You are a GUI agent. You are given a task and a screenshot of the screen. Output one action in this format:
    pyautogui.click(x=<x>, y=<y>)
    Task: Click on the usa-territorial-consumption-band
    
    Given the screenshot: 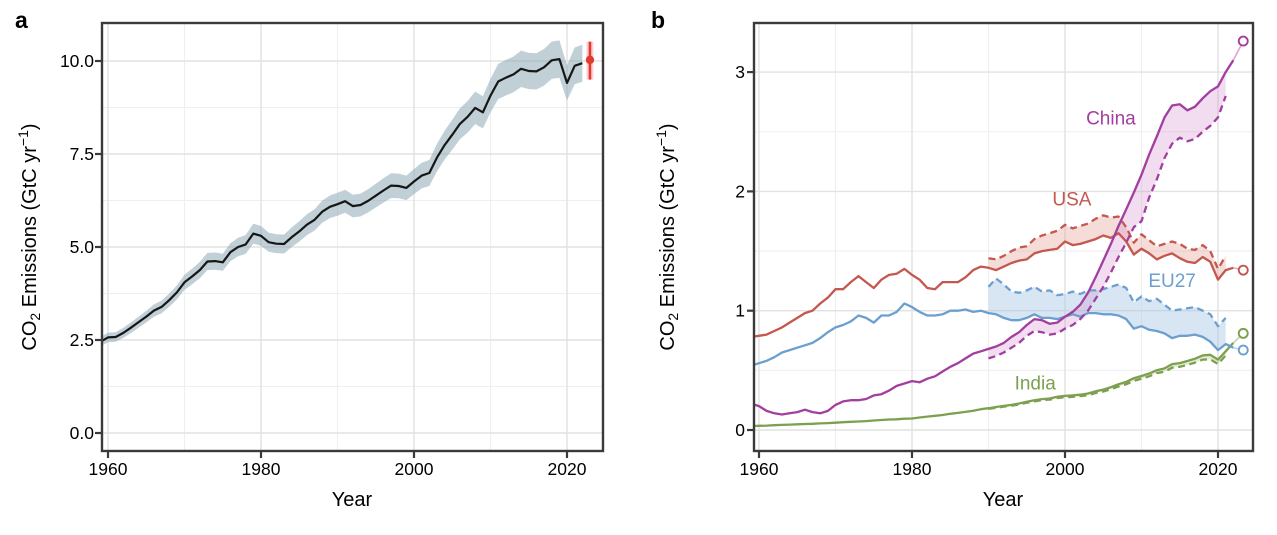 What is the action you would take?
    pyautogui.click(x=1107, y=247)
    